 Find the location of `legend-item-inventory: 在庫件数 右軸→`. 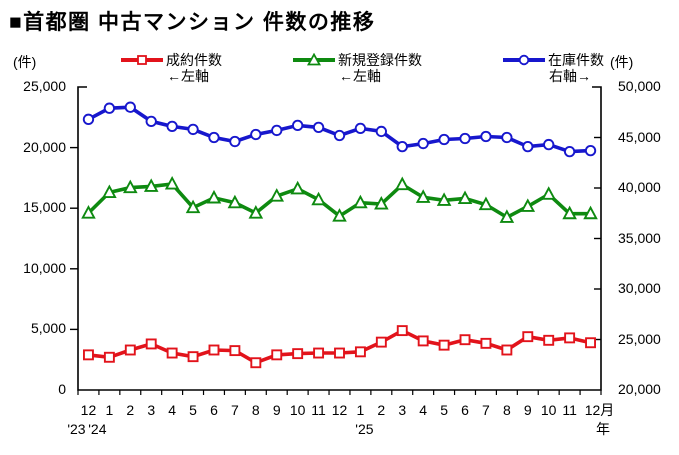

legend-item-inventory: 在庫件数 右軸→ is located at coordinates (553, 68).